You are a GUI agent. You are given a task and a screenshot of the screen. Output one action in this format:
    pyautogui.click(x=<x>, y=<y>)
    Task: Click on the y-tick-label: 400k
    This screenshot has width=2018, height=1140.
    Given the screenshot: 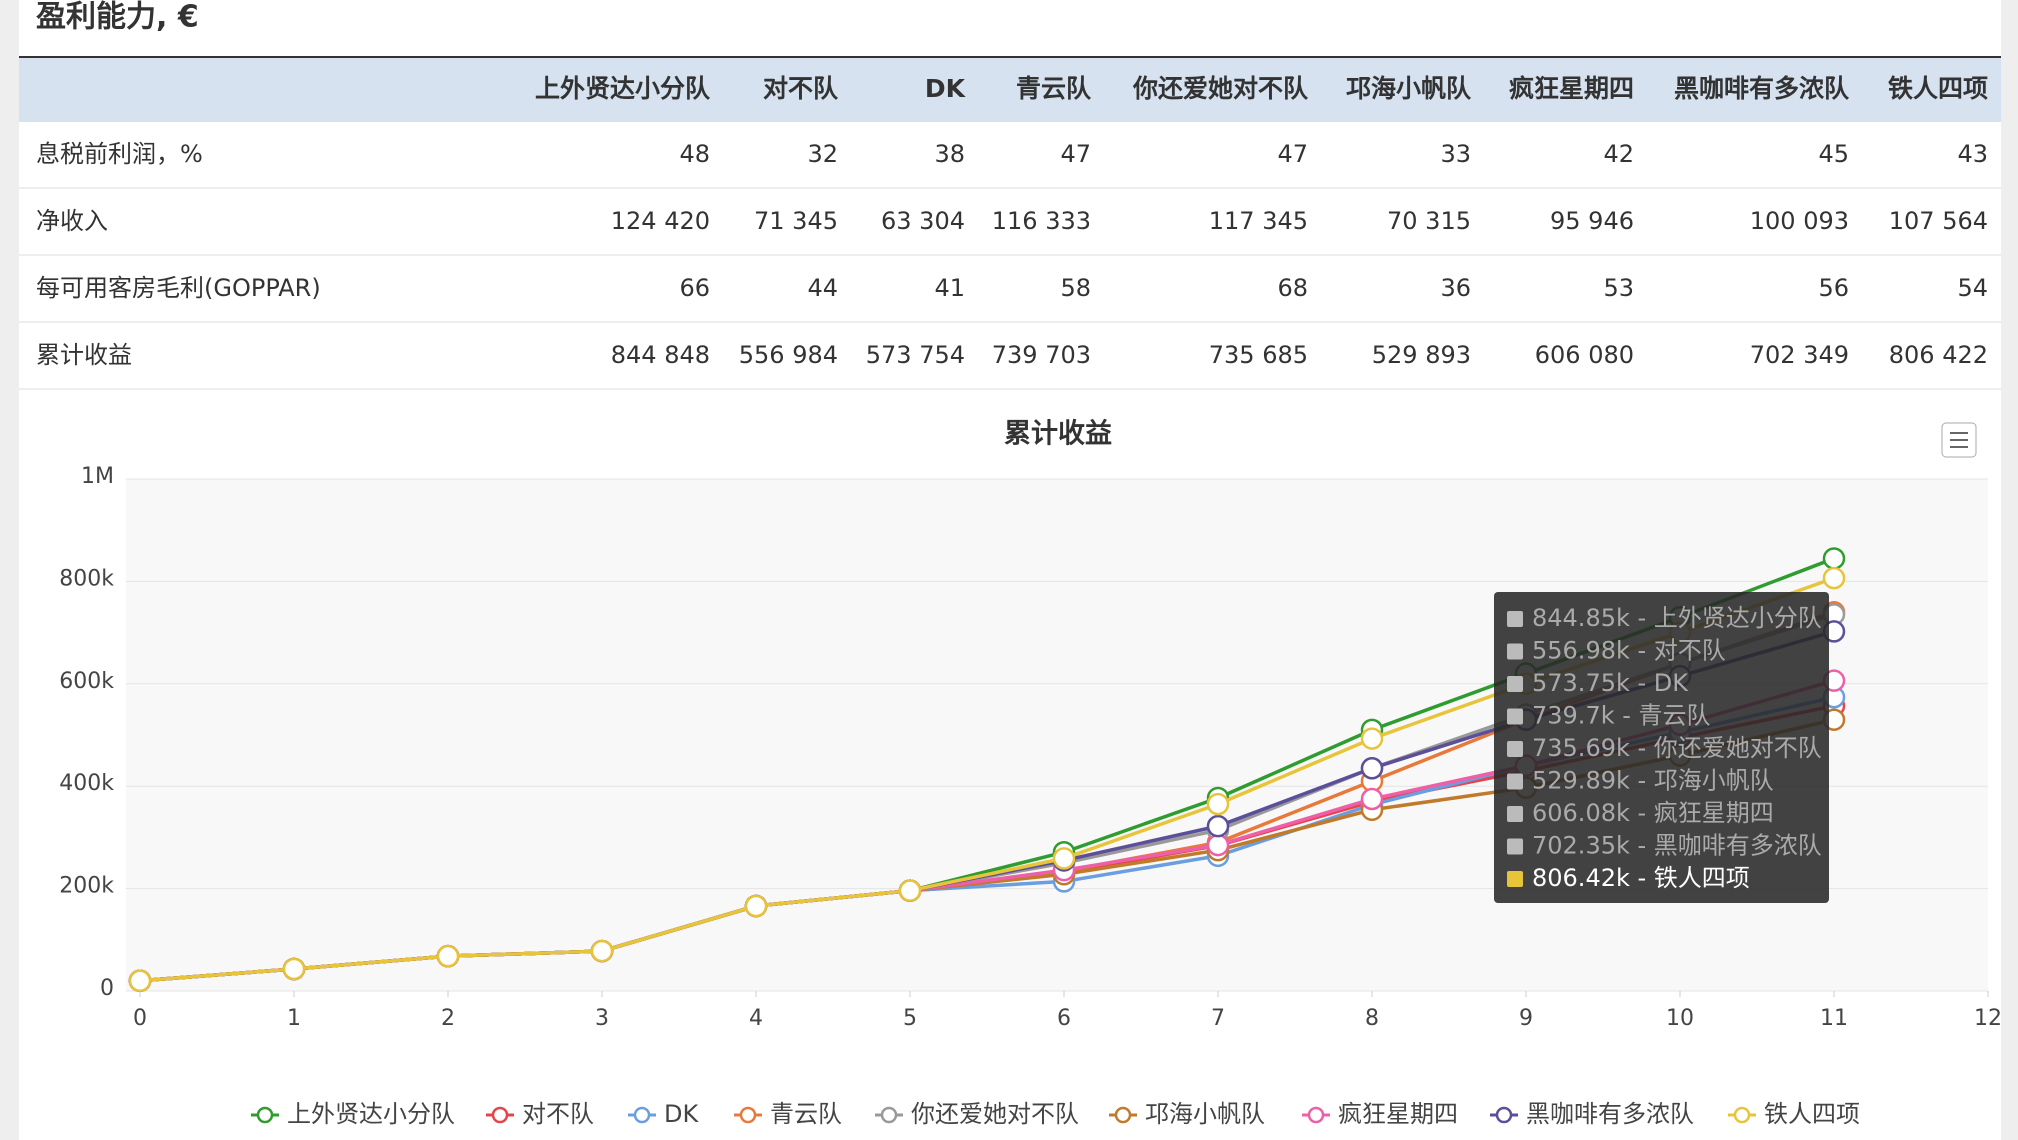 What is the action you would take?
    pyautogui.click(x=86, y=783)
    